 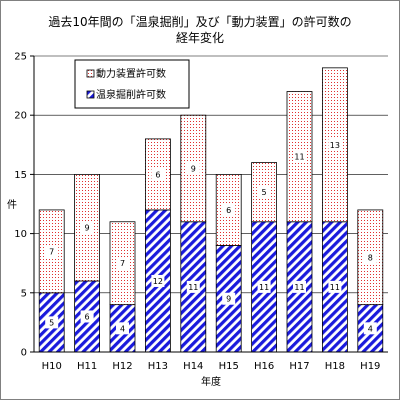 What do you see at coordinates (52, 366) in the screenshot?
I see `x-tick-label: H10` at bounding box center [52, 366].